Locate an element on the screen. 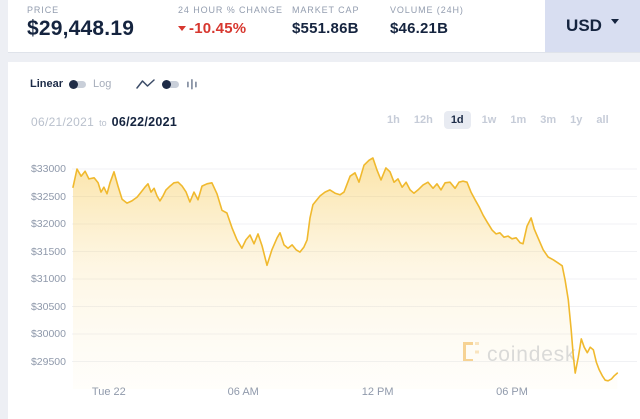 Image resolution: width=640 pixels, height=419 pixels. date-from: 06/21/2021 is located at coordinates (63, 122).